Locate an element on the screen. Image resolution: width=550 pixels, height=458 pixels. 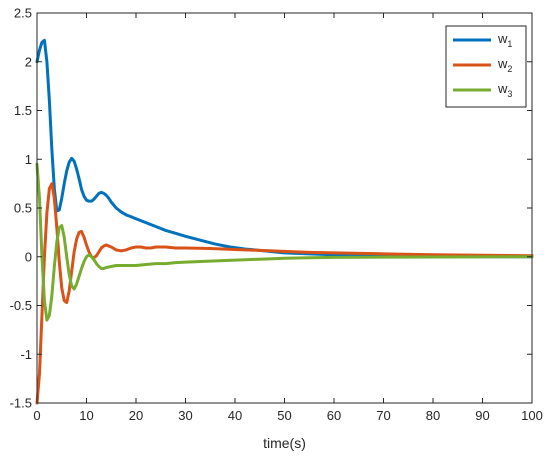
x-tick-label: 70 is located at coordinates (383, 415).